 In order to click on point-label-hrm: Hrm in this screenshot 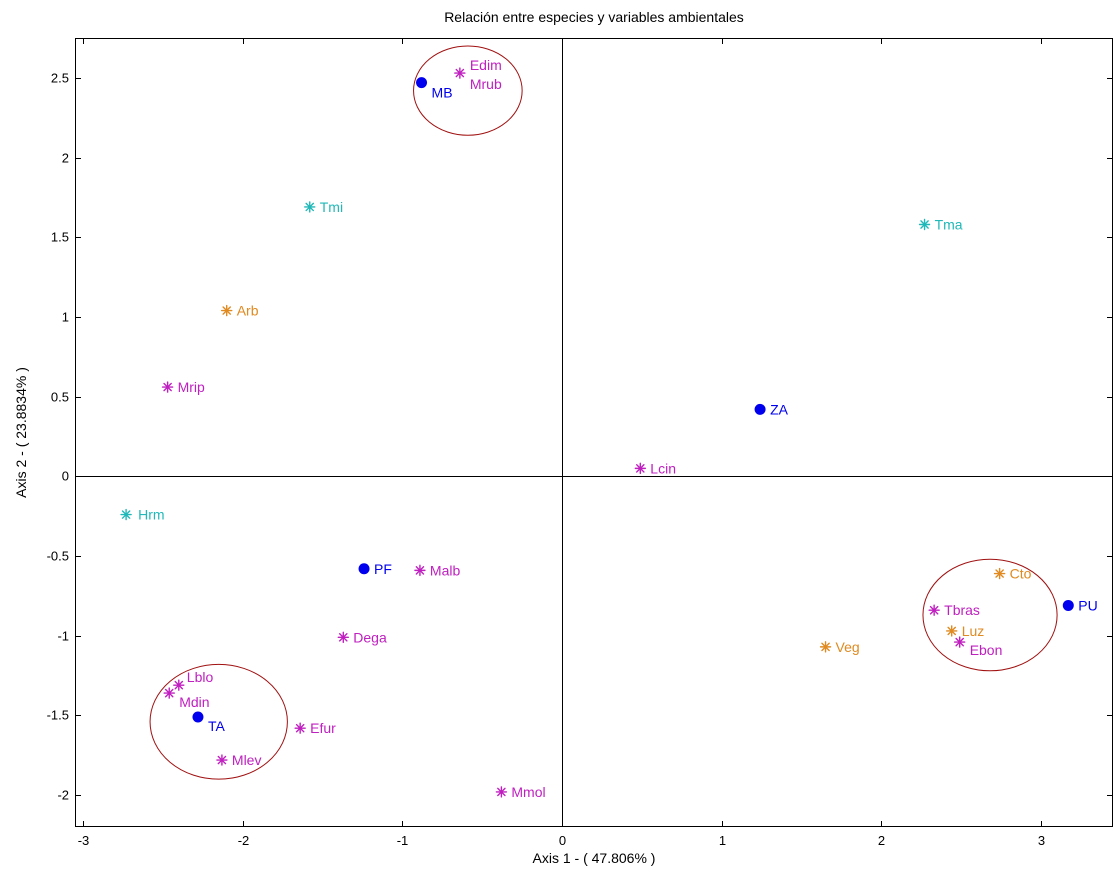, I will do `click(151, 515)`.